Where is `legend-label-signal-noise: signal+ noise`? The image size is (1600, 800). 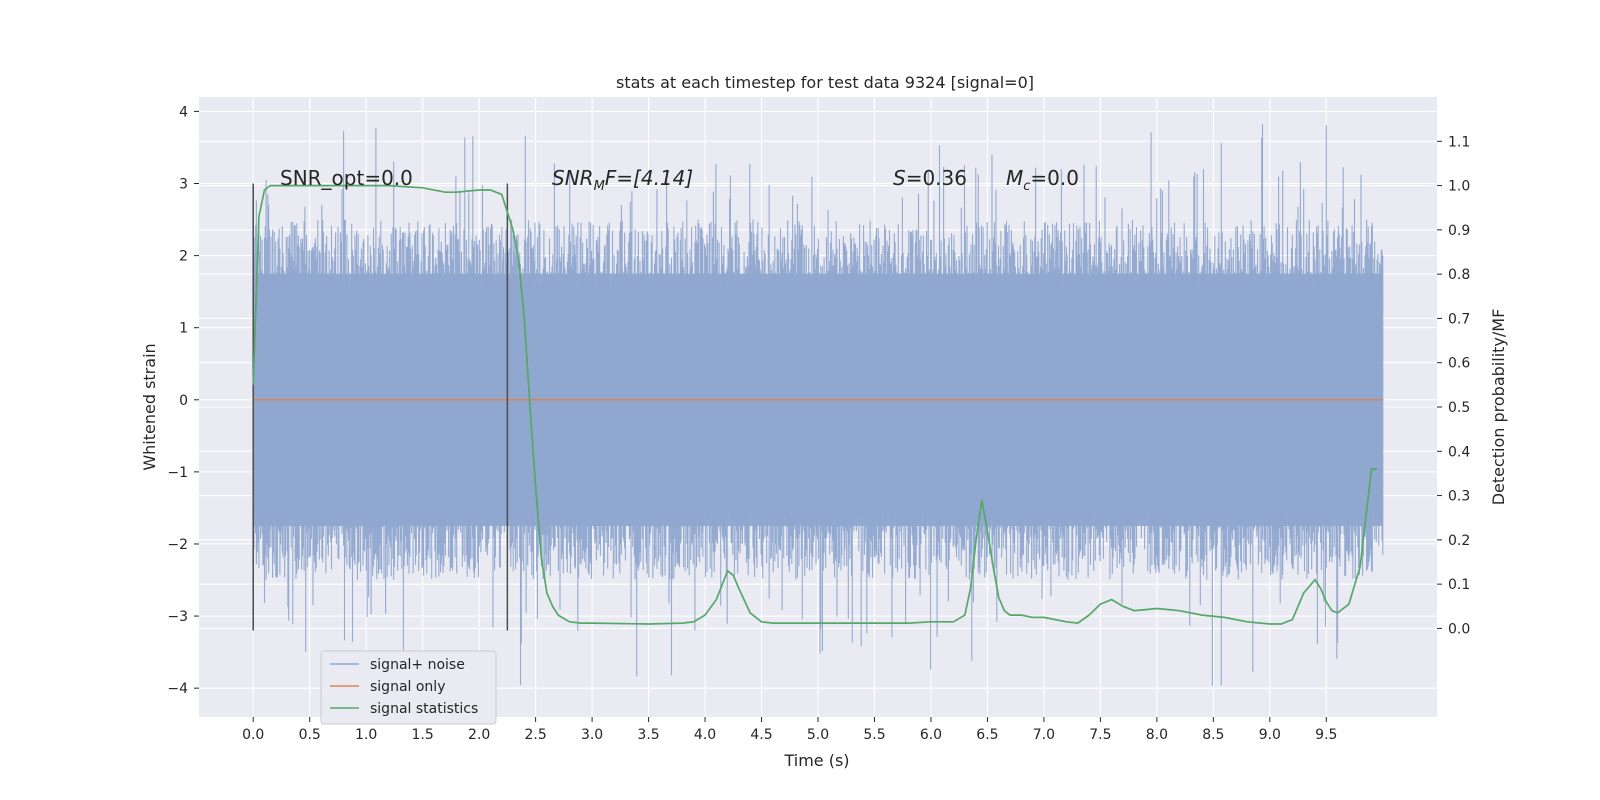 legend-label-signal-noise: signal+ noise is located at coordinates (417, 665).